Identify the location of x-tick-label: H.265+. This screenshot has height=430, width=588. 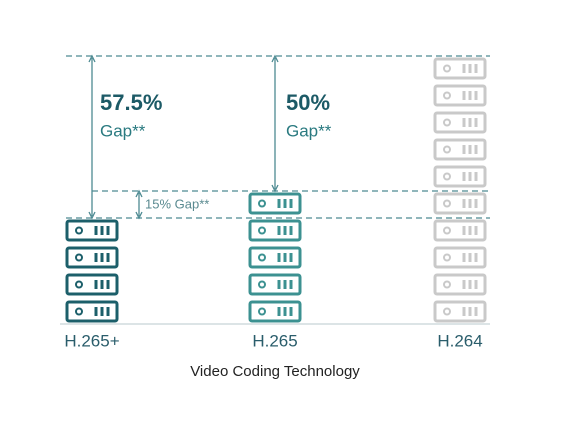
(91, 340).